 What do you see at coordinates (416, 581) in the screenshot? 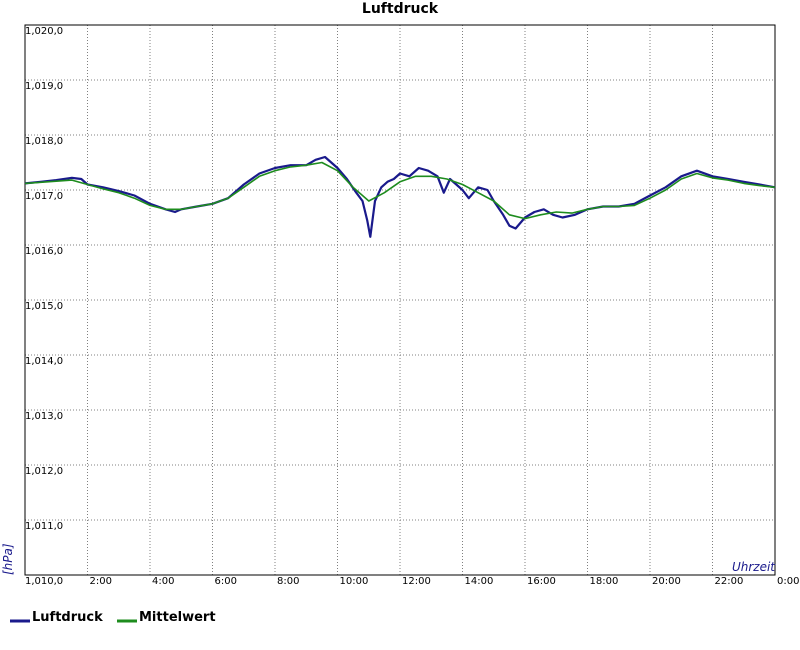
I see `x-tick-label: 12:00` at bounding box center [416, 581].